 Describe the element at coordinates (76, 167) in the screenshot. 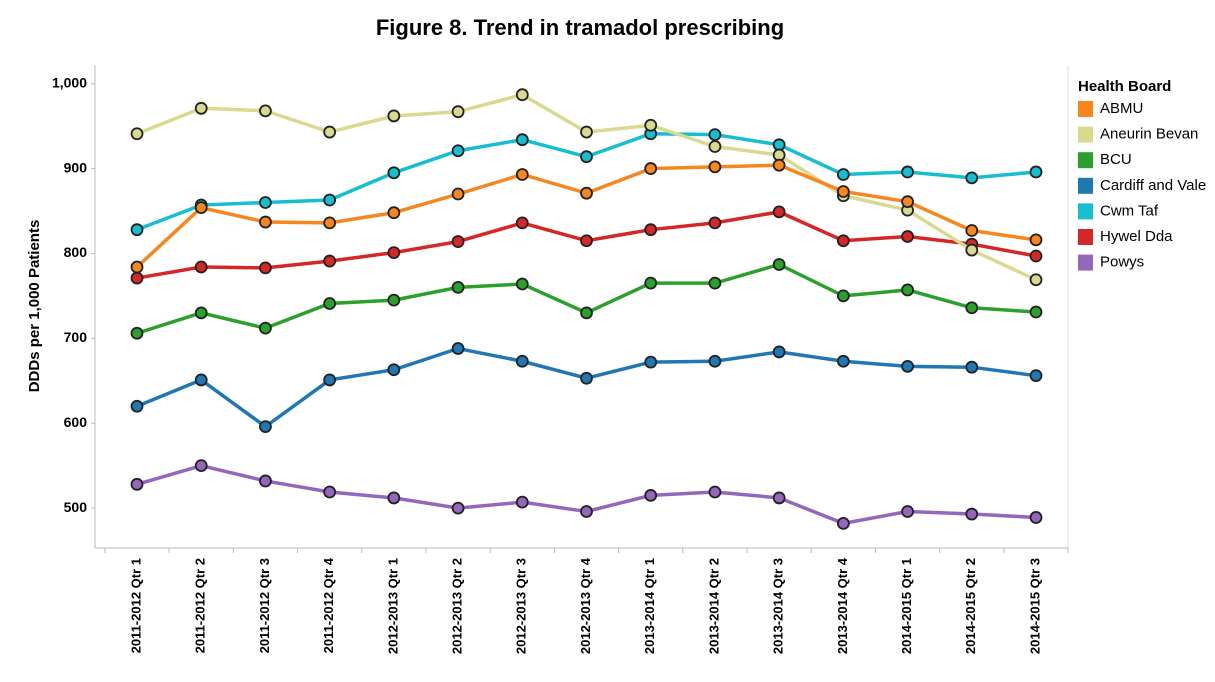

I see `y-tick-label: 900` at that location.